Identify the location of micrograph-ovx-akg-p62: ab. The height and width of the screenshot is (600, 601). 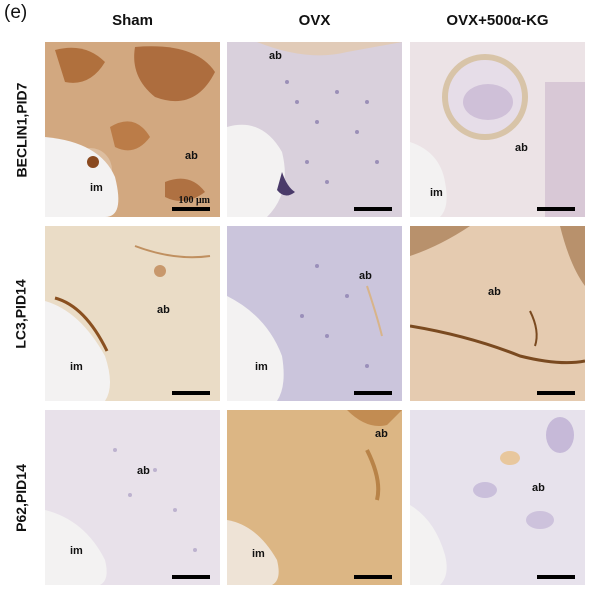
(497, 497).